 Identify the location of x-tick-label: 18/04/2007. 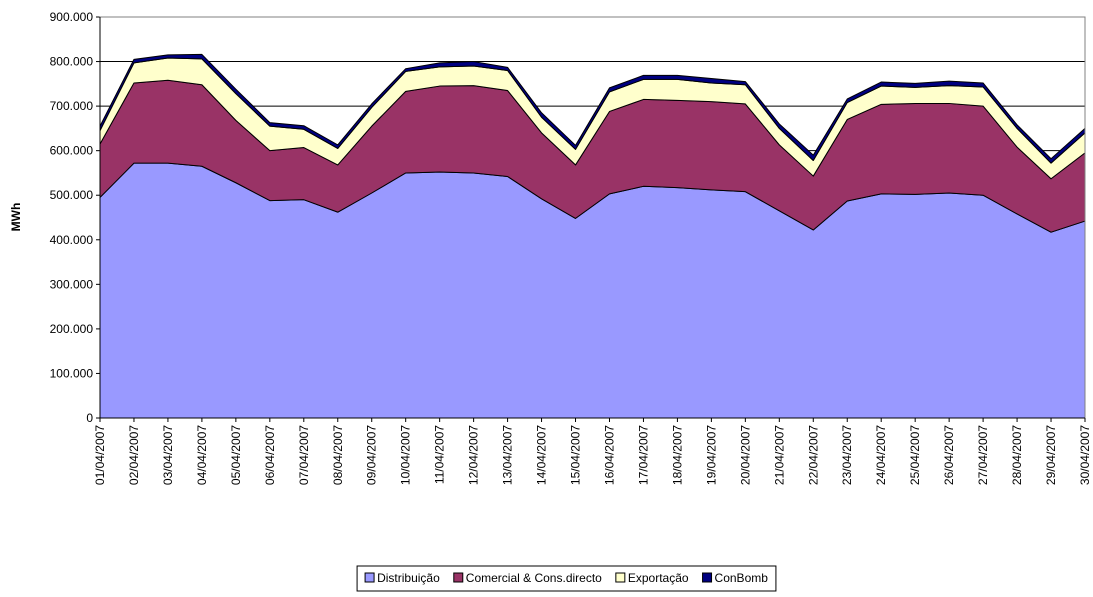
(677, 455).